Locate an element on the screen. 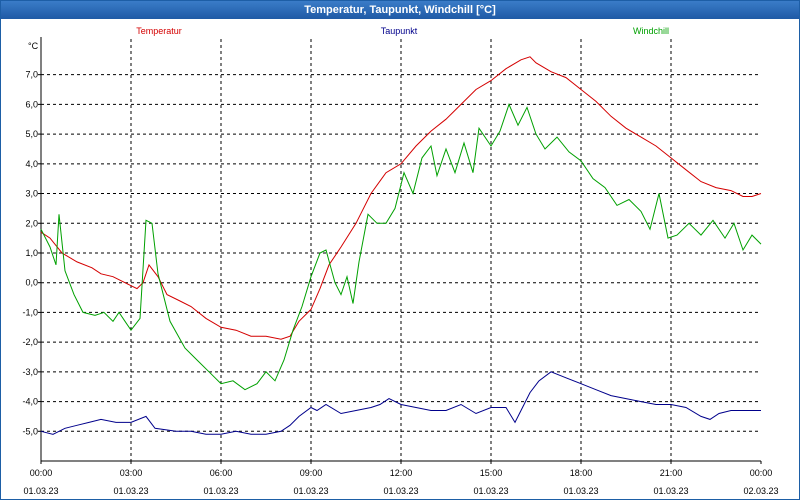  legend-temperatur: Temperatur is located at coordinates (159, 31).